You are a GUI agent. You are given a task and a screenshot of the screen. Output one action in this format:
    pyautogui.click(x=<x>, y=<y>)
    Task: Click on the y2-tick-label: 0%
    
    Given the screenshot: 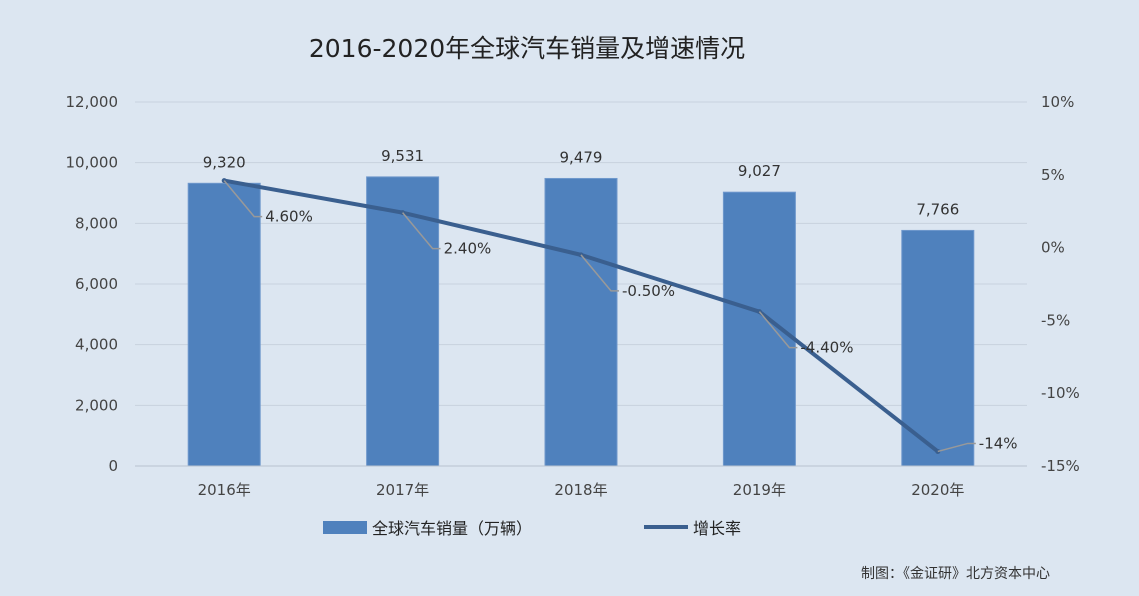 What is the action you would take?
    pyautogui.click(x=1053, y=248)
    